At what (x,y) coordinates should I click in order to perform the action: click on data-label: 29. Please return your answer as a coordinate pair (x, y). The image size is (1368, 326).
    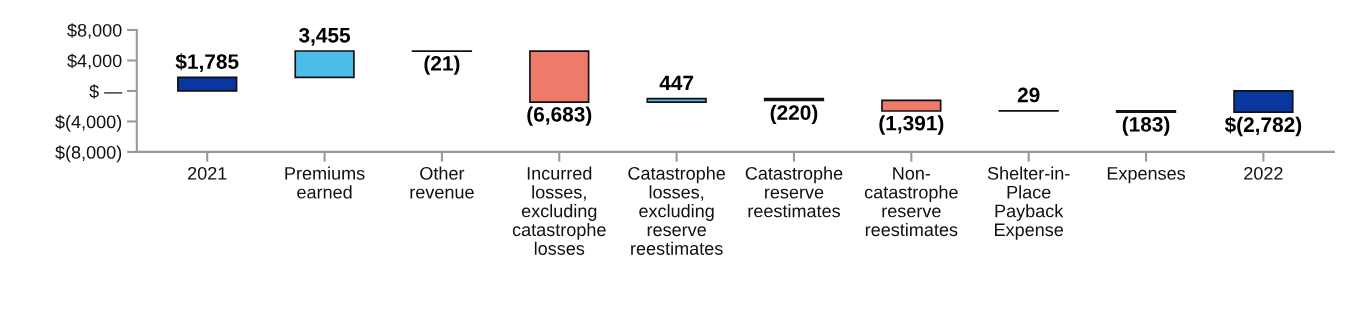
    Looking at the image, I should click on (1028, 95).